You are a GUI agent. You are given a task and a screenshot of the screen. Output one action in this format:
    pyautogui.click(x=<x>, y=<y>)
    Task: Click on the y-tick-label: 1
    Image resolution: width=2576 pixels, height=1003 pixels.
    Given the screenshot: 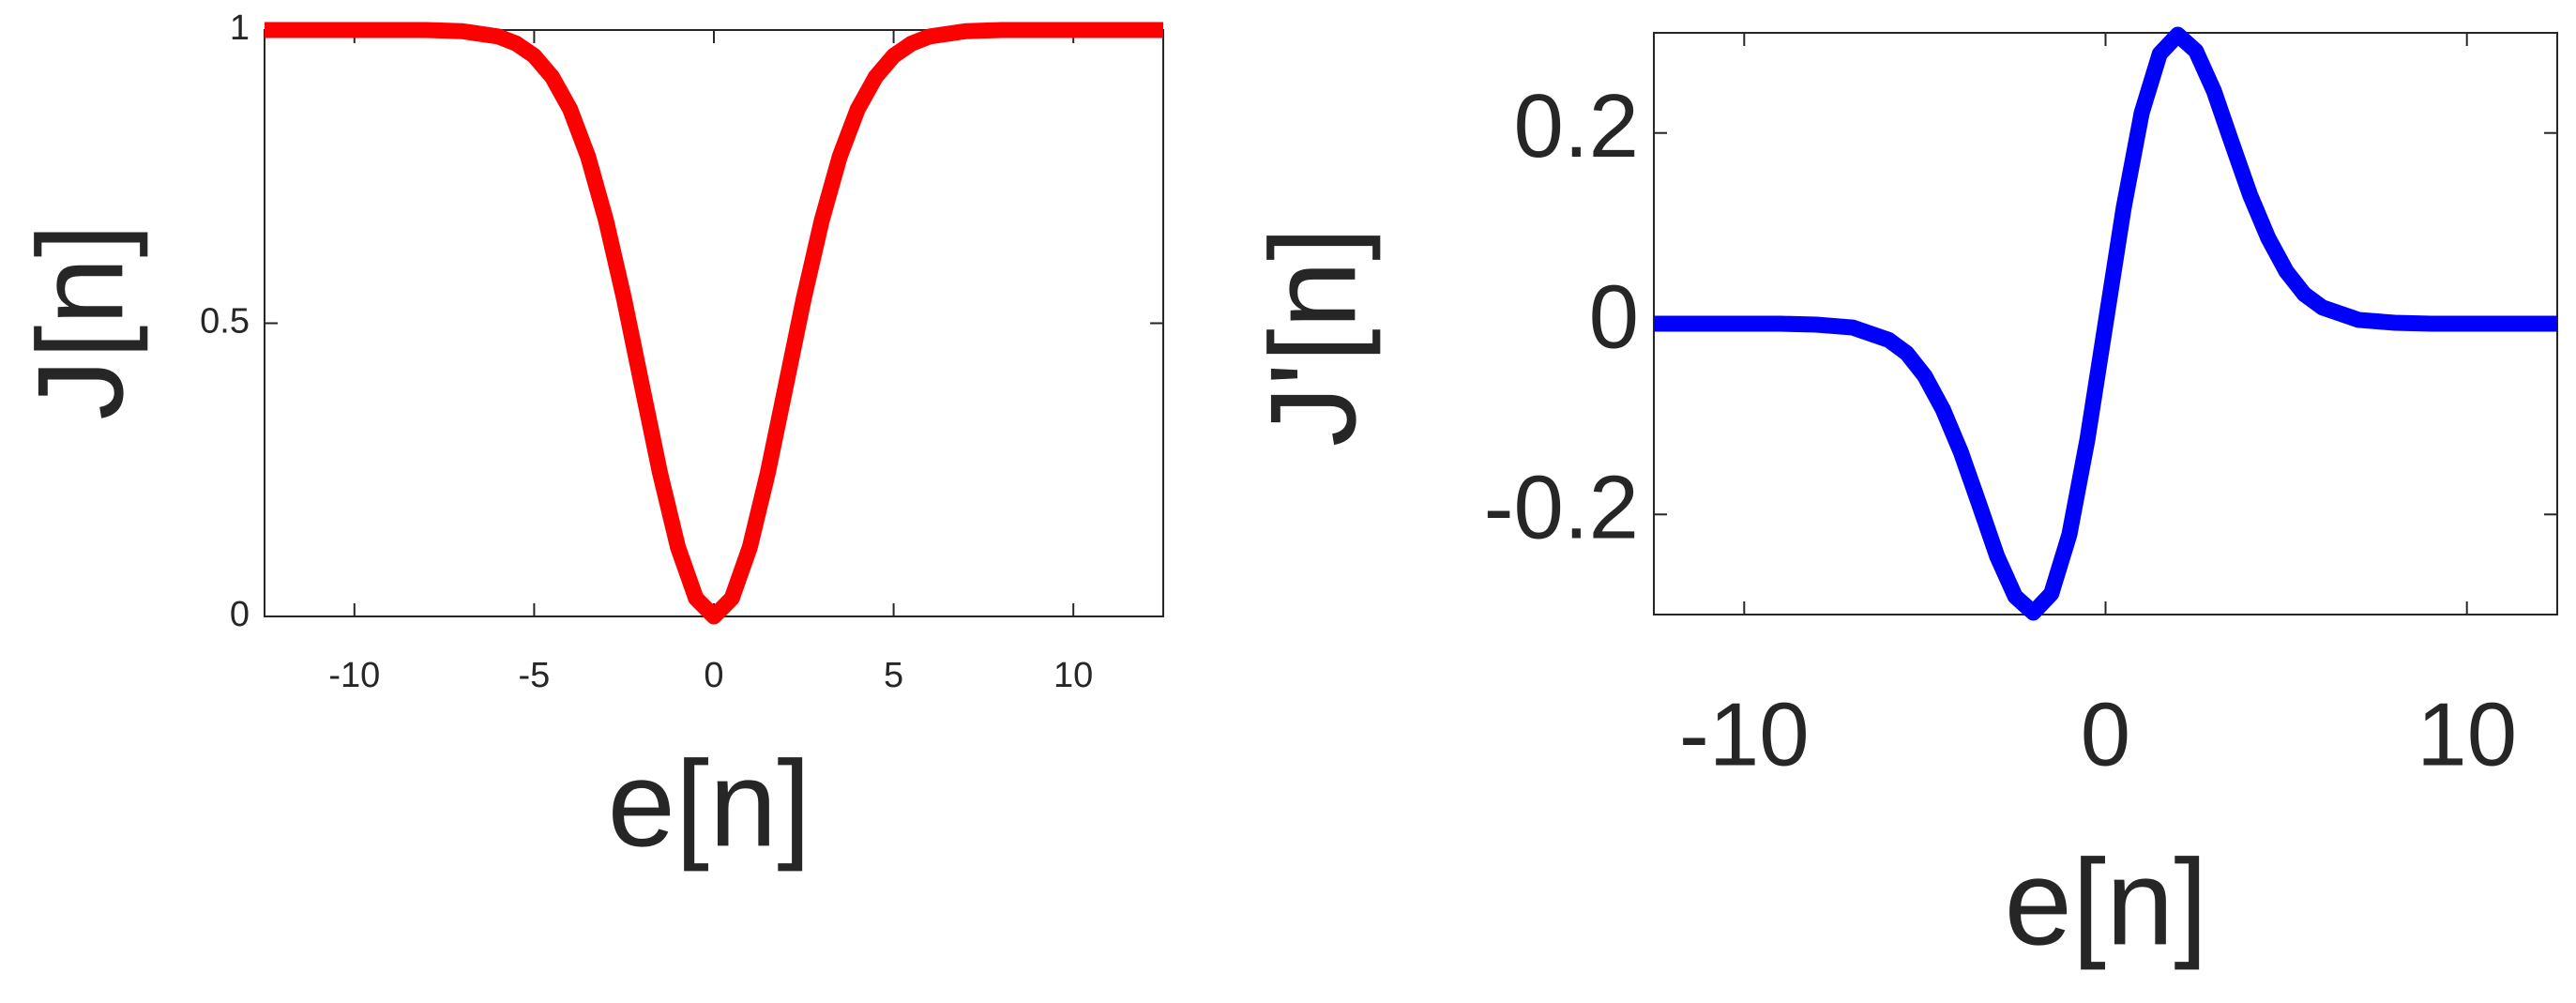 What is the action you would take?
    pyautogui.click(x=240, y=28)
    